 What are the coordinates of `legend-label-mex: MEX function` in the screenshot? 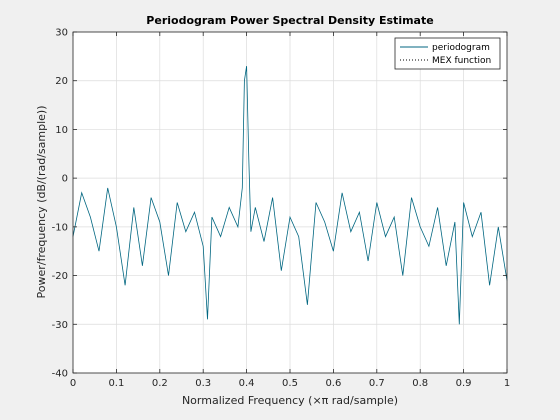 It's located at (461, 61).